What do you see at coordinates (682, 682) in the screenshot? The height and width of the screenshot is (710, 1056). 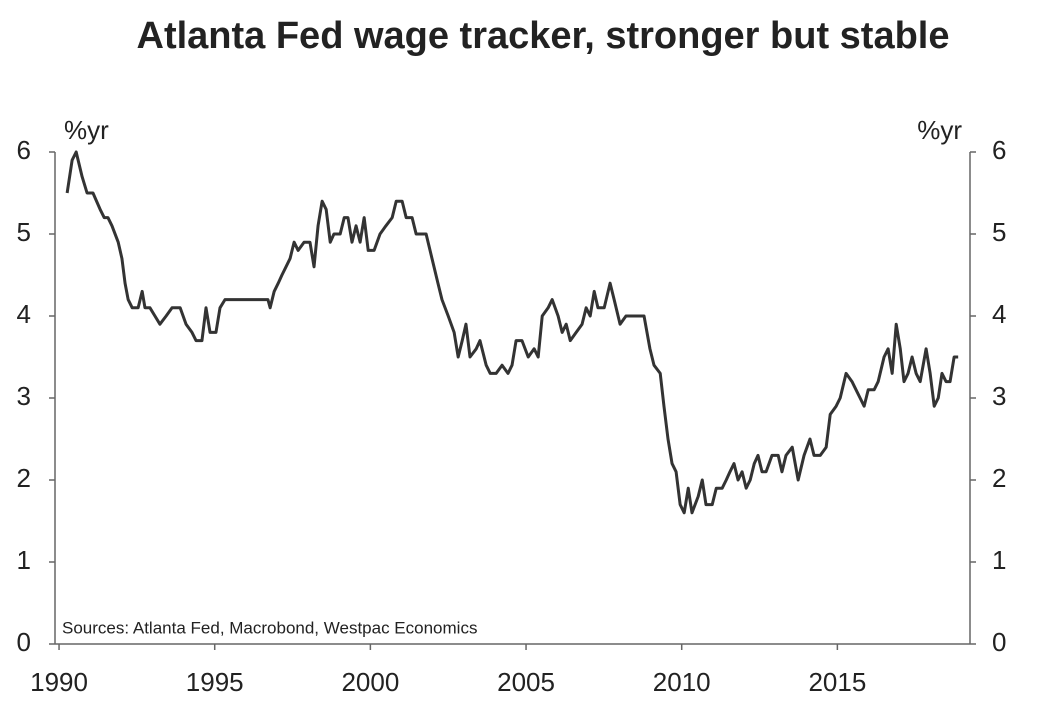 I see `x-tick-label: 2010` at bounding box center [682, 682].